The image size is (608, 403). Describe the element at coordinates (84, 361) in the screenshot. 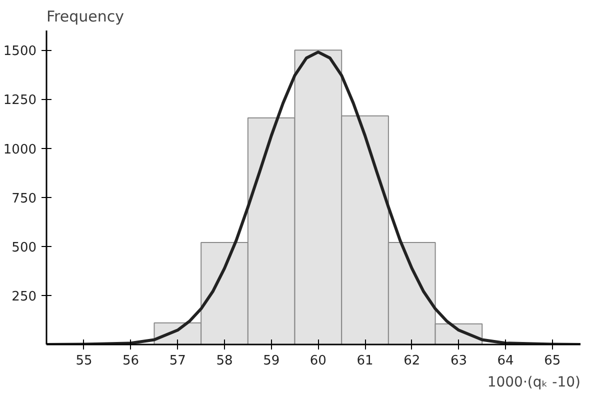

I see `x-tick-label: 55` at that location.